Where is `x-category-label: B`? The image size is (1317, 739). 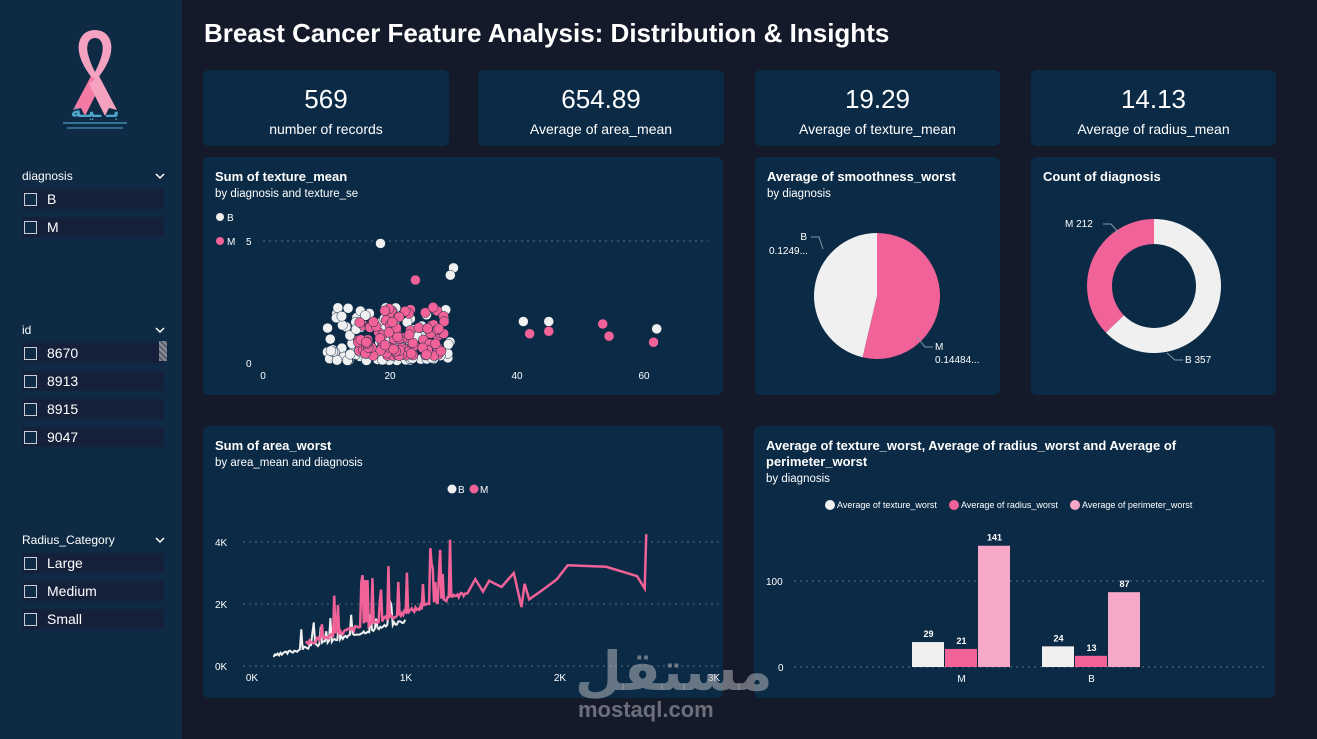 x-category-label: B is located at coordinates (1091, 679).